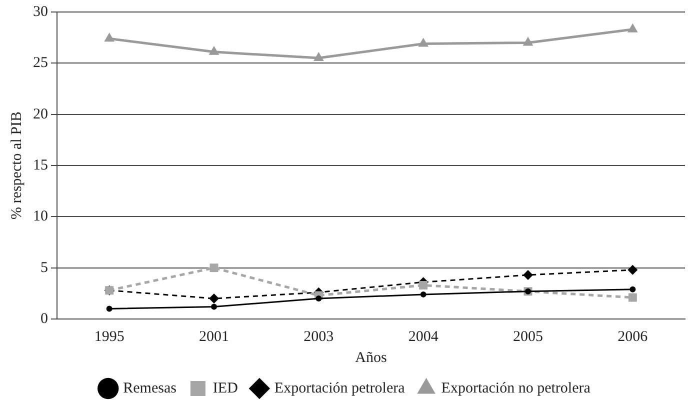 The image size is (691, 406). I want to click on y-tick-label: 30, so click(40, 12).